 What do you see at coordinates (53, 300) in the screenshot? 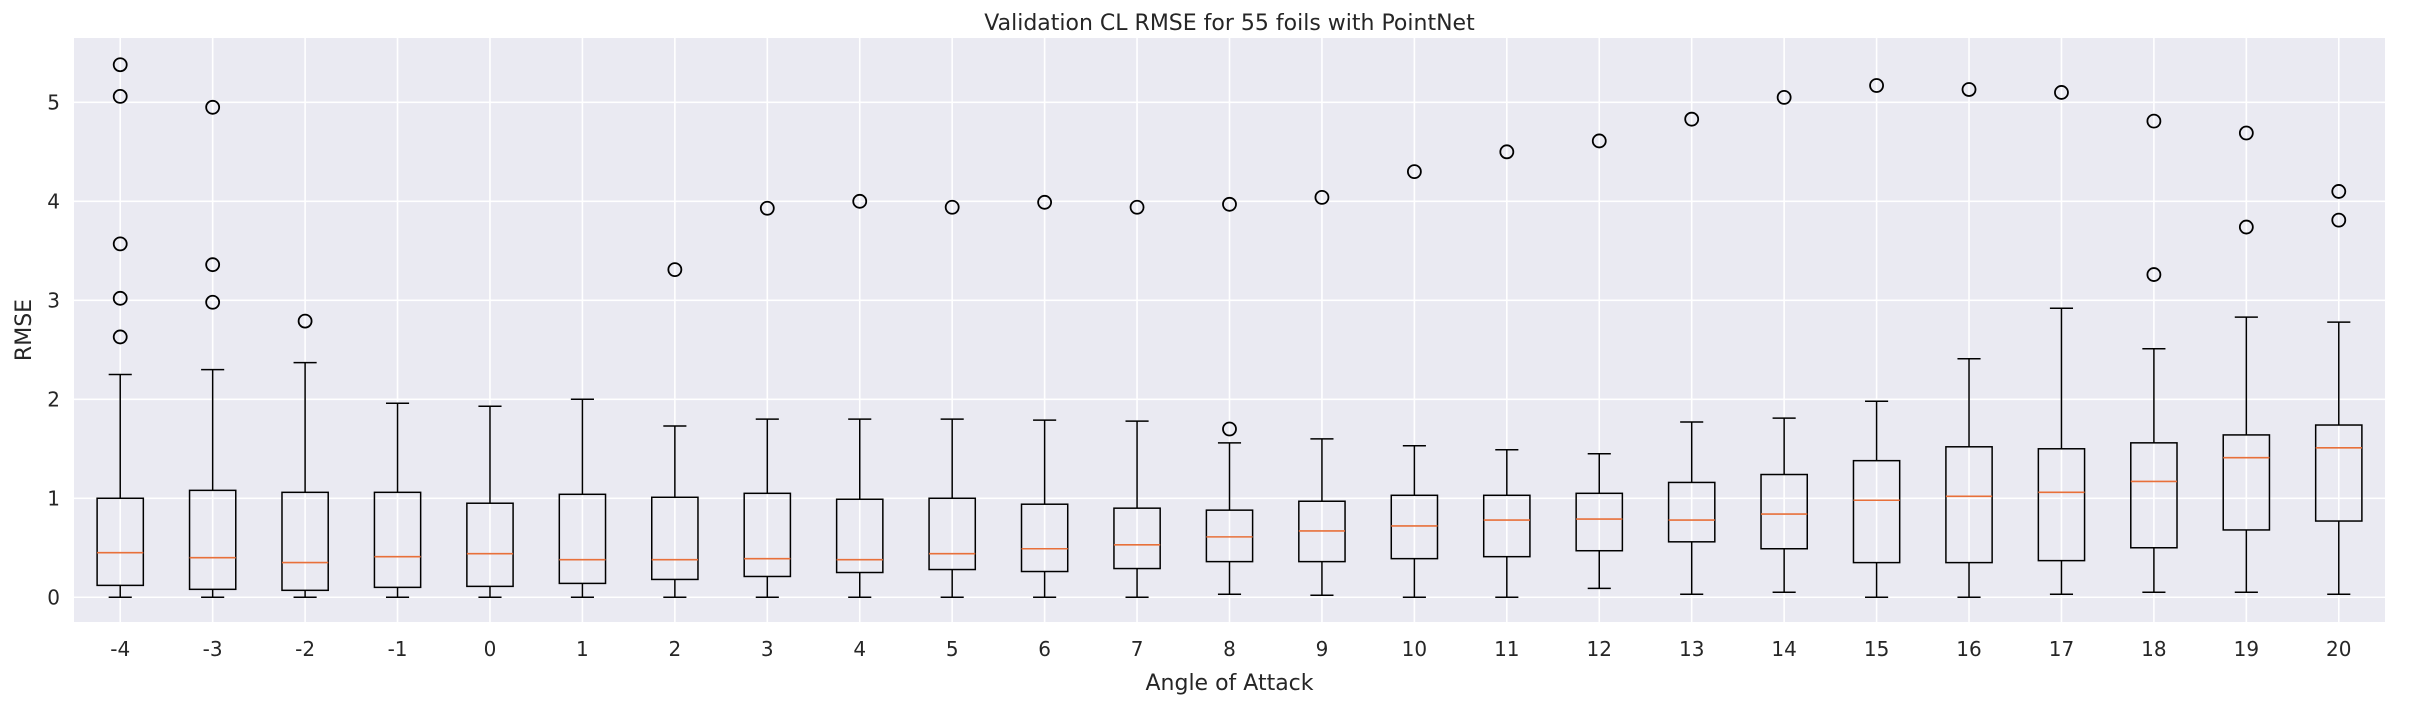
I see `y-tick-label: 3` at bounding box center [53, 300].